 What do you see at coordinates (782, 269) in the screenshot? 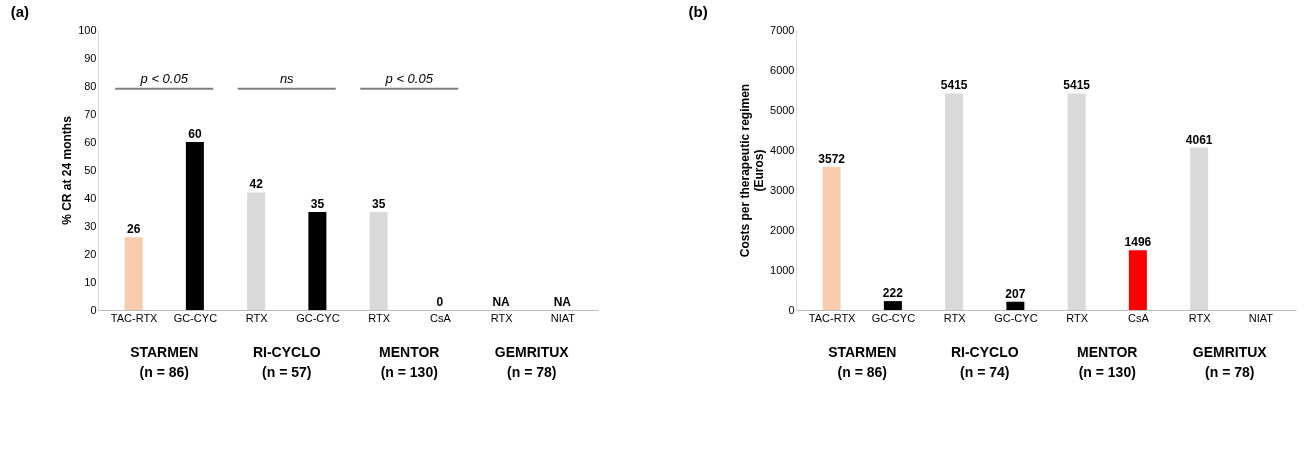
I see `y-tick-label: 1000` at bounding box center [782, 269].